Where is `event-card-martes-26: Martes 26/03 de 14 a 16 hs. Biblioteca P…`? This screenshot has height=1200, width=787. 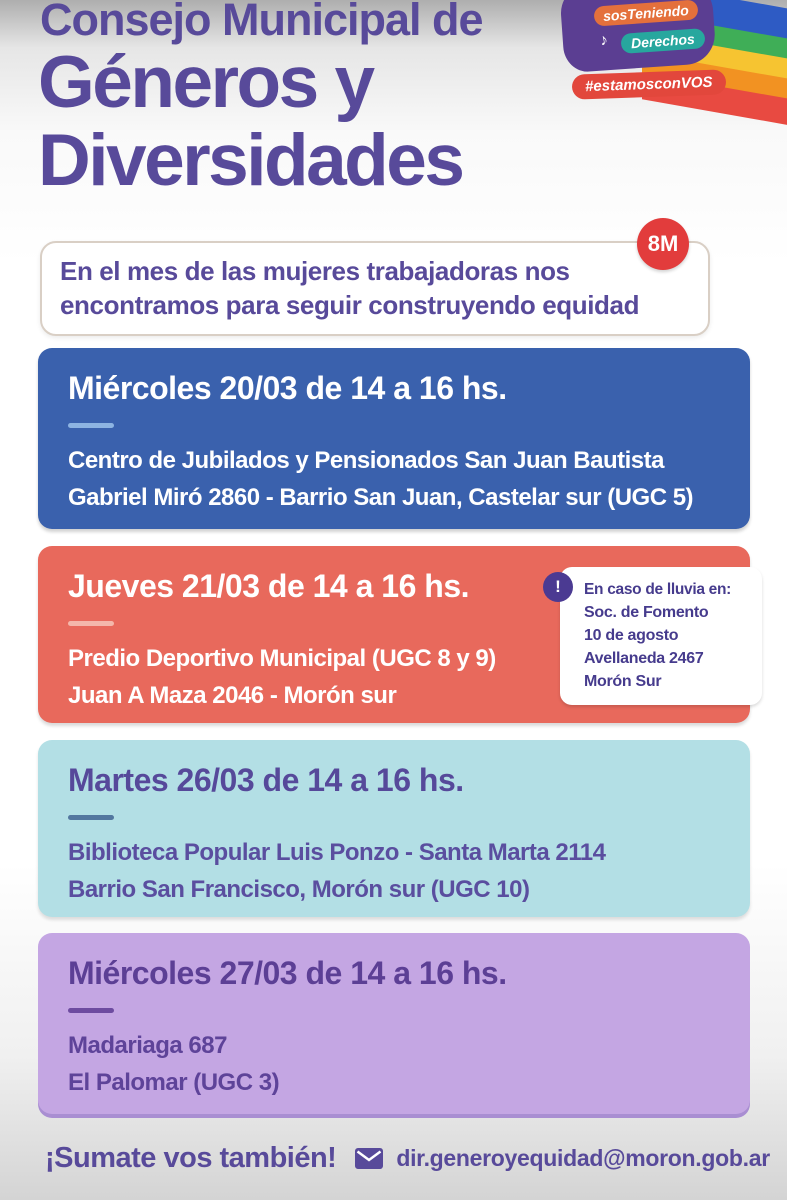 event-card-martes-26: Martes 26/03 de 14 a 16 hs. Biblioteca P… is located at coordinates (394, 828).